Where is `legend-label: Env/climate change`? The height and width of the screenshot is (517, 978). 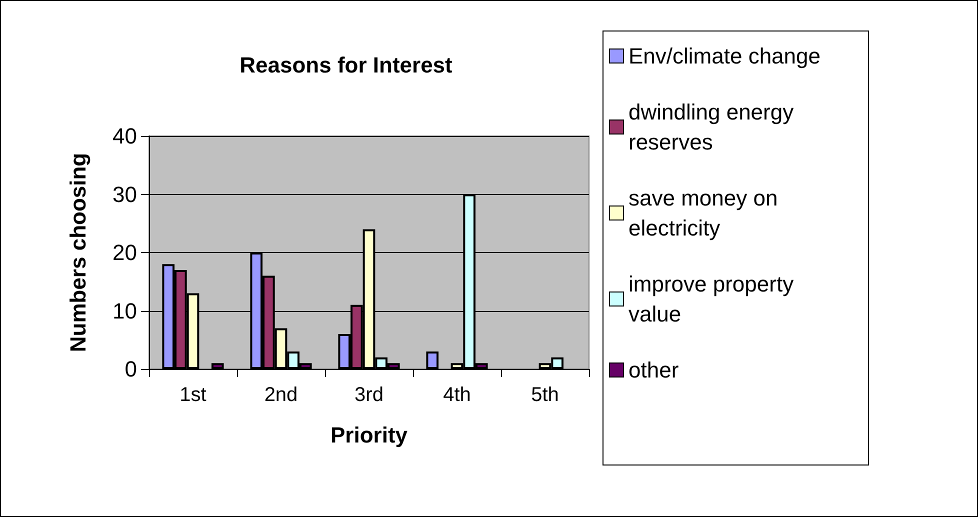
legend-label: Env/climate change is located at coordinates (724, 56).